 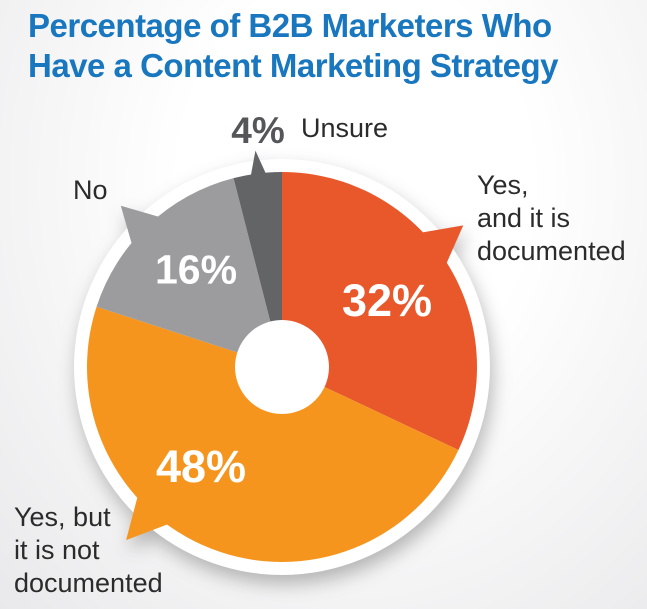 I want to click on pie-center-hole, so click(x=282, y=367).